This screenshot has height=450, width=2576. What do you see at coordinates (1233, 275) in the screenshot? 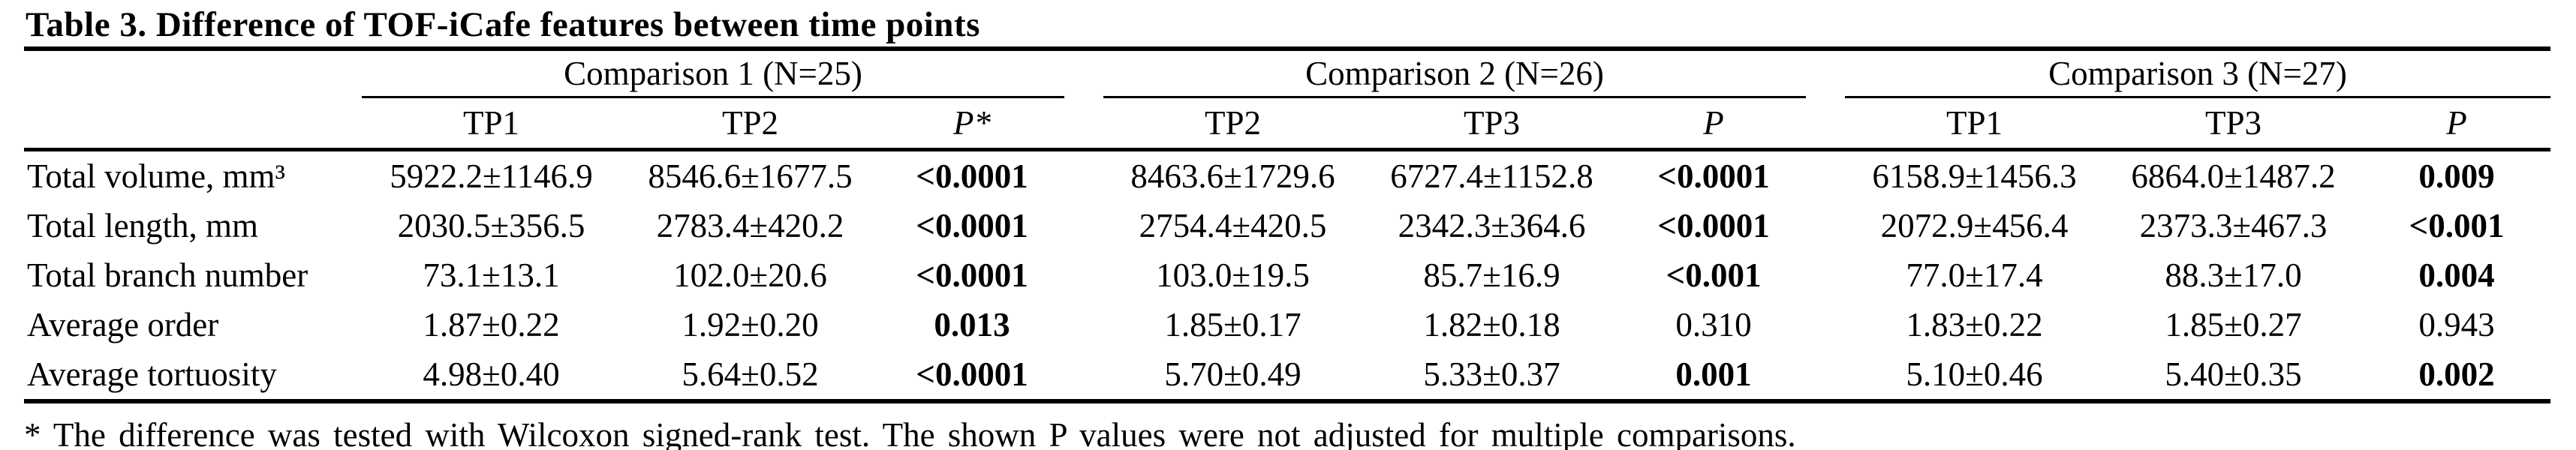
I see `value-cell: 103.0±19.5` at bounding box center [1233, 275].